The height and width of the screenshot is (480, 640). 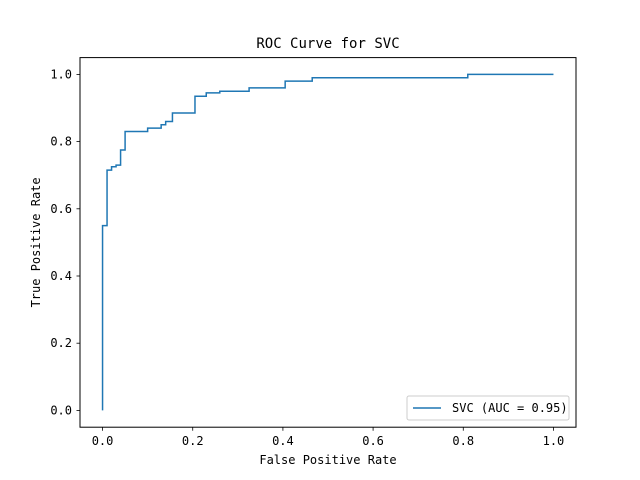 I want to click on x-tick-label: 0.8, so click(x=463, y=441).